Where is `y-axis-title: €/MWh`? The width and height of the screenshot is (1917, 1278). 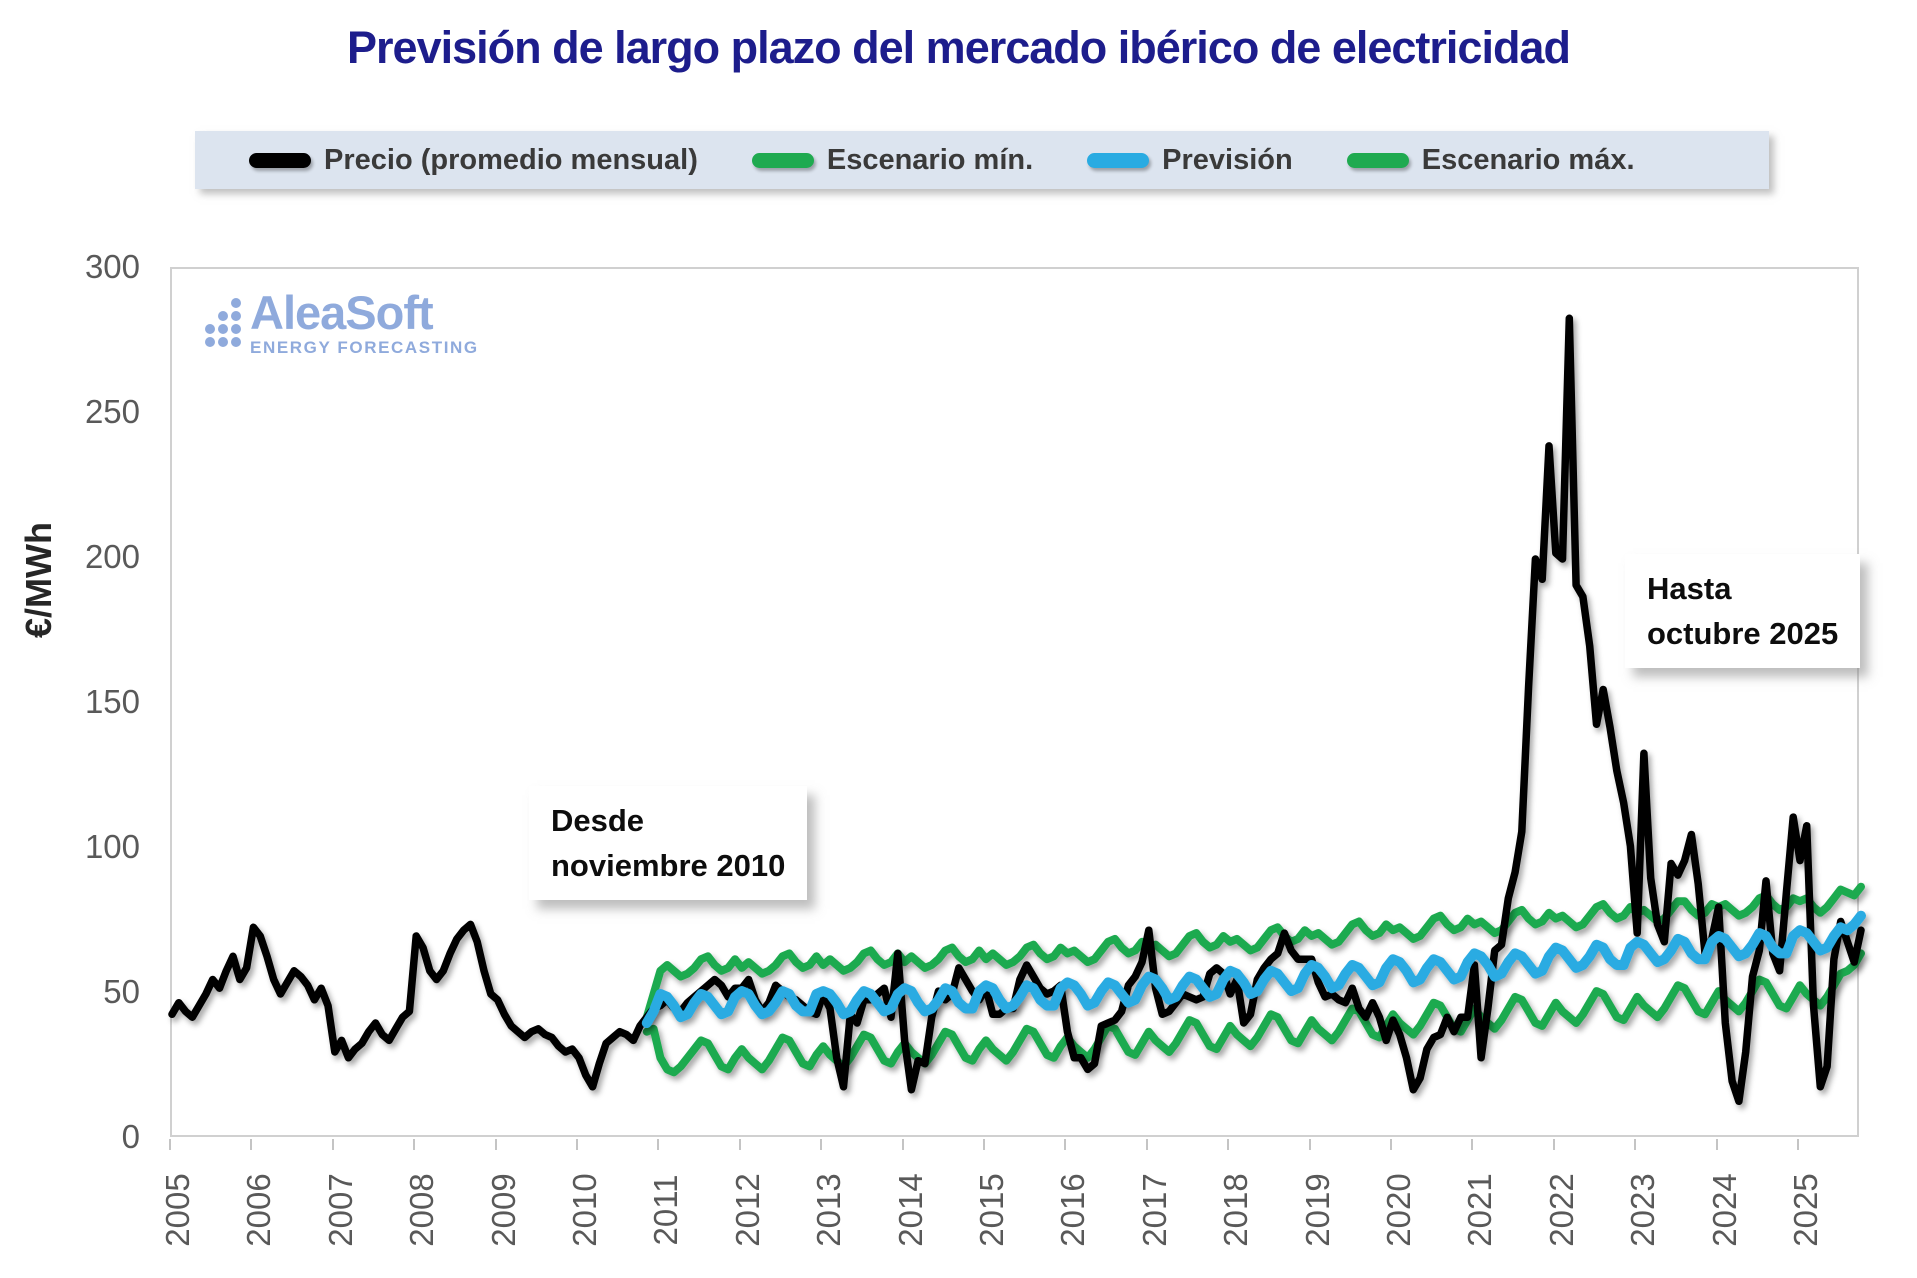
y-axis-title: €/MWh is located at coordinates (38, 580).